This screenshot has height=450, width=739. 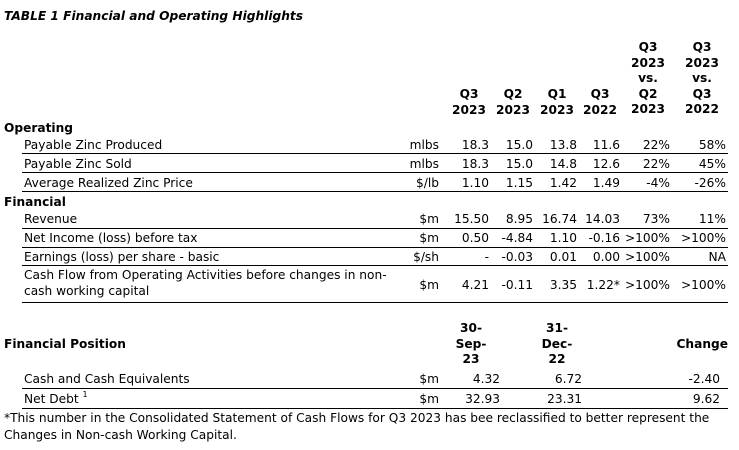 What do you see at coordinates (702, 344) in the screenshot?
I see `position-col-change: Change` at bounding box center [702, 344].